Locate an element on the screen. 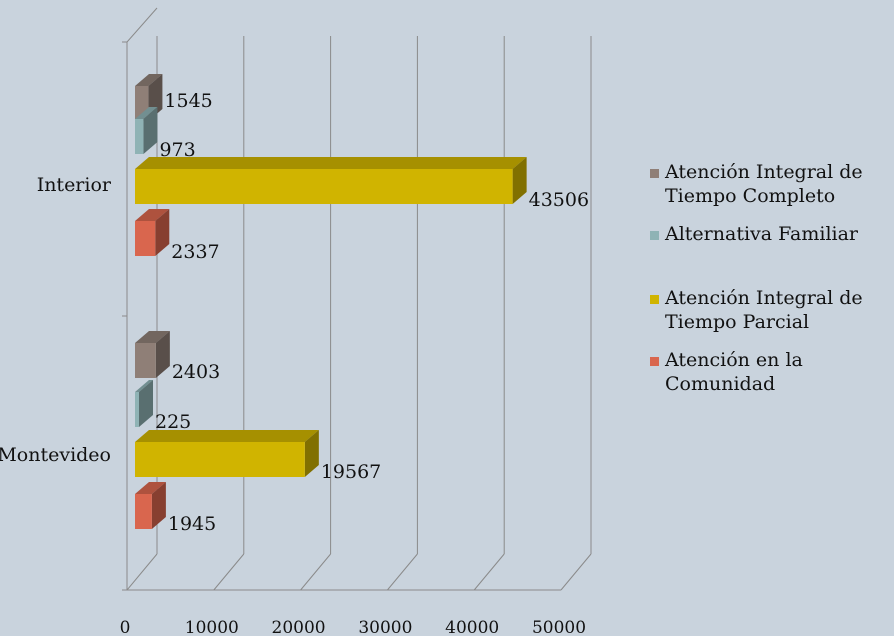  category-label: Montevideo is located at coordinates (55, 455).